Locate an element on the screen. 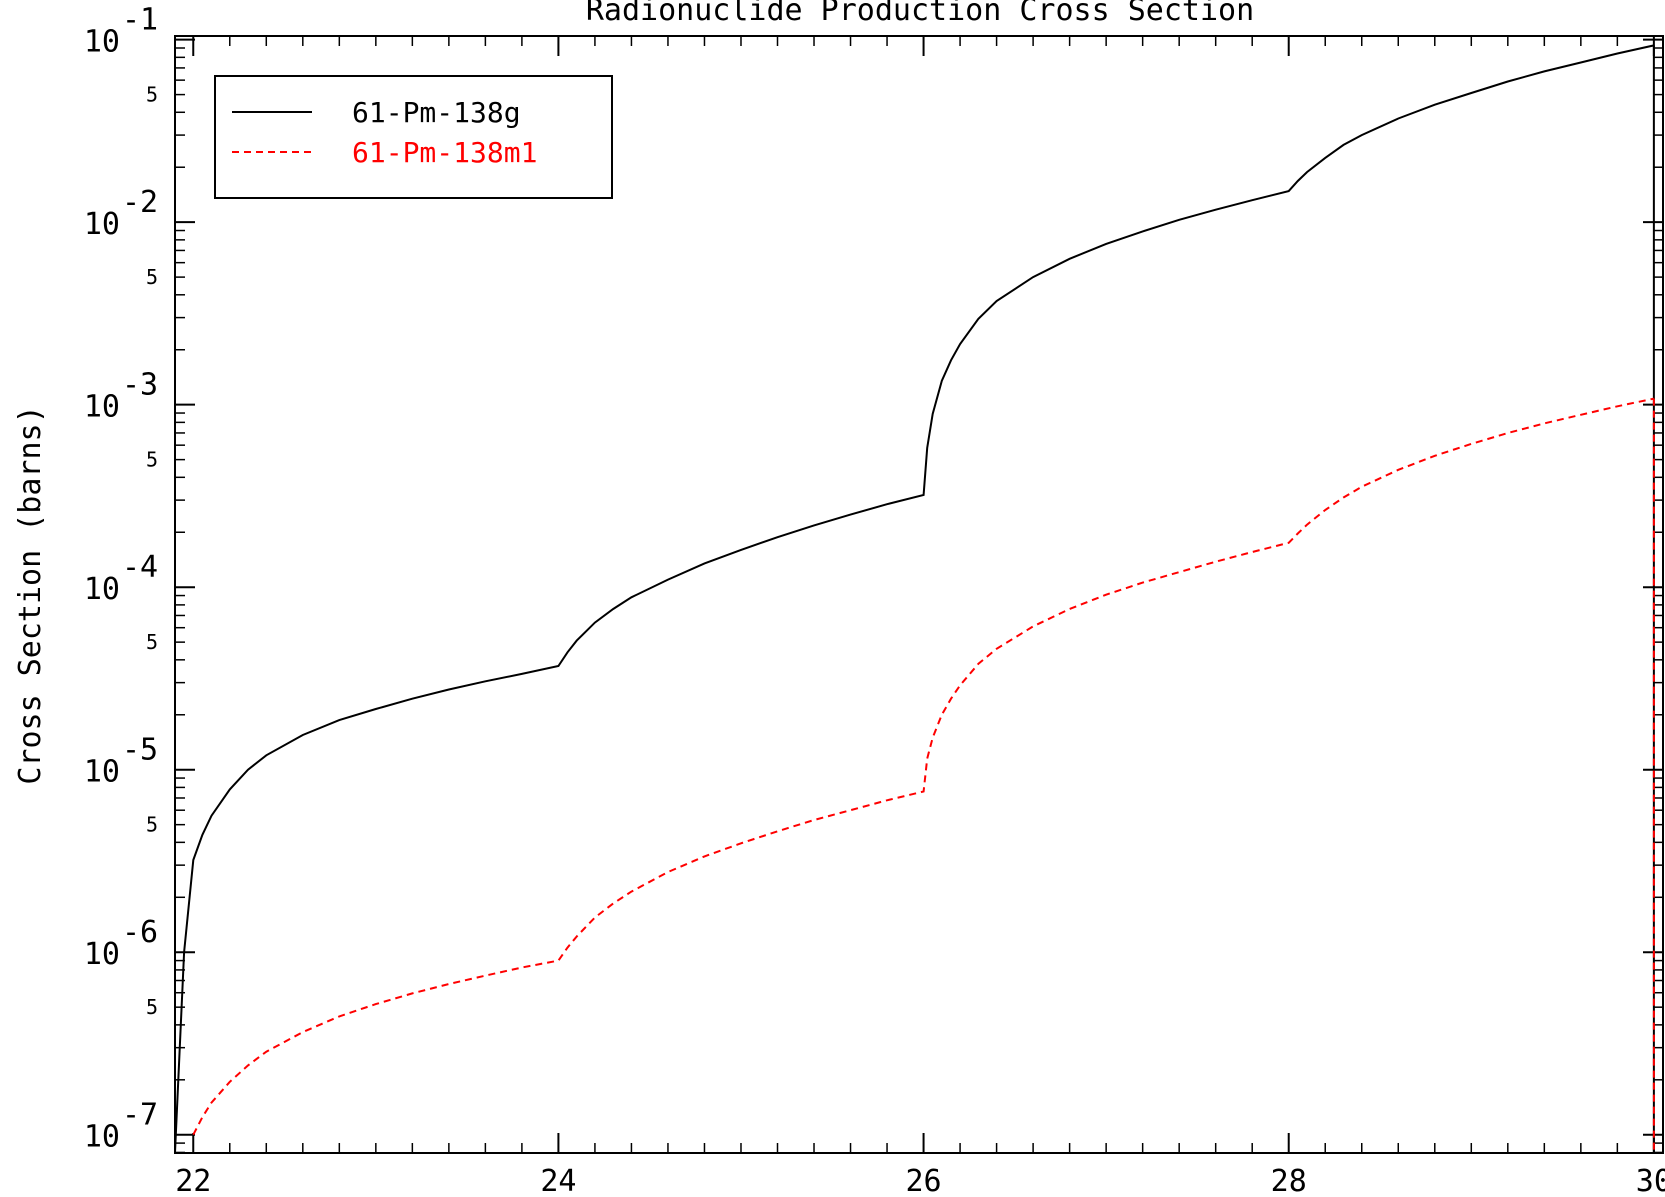 This screenshot has height=1197, width=1665. legend-box is located at coordinates (413, 137).